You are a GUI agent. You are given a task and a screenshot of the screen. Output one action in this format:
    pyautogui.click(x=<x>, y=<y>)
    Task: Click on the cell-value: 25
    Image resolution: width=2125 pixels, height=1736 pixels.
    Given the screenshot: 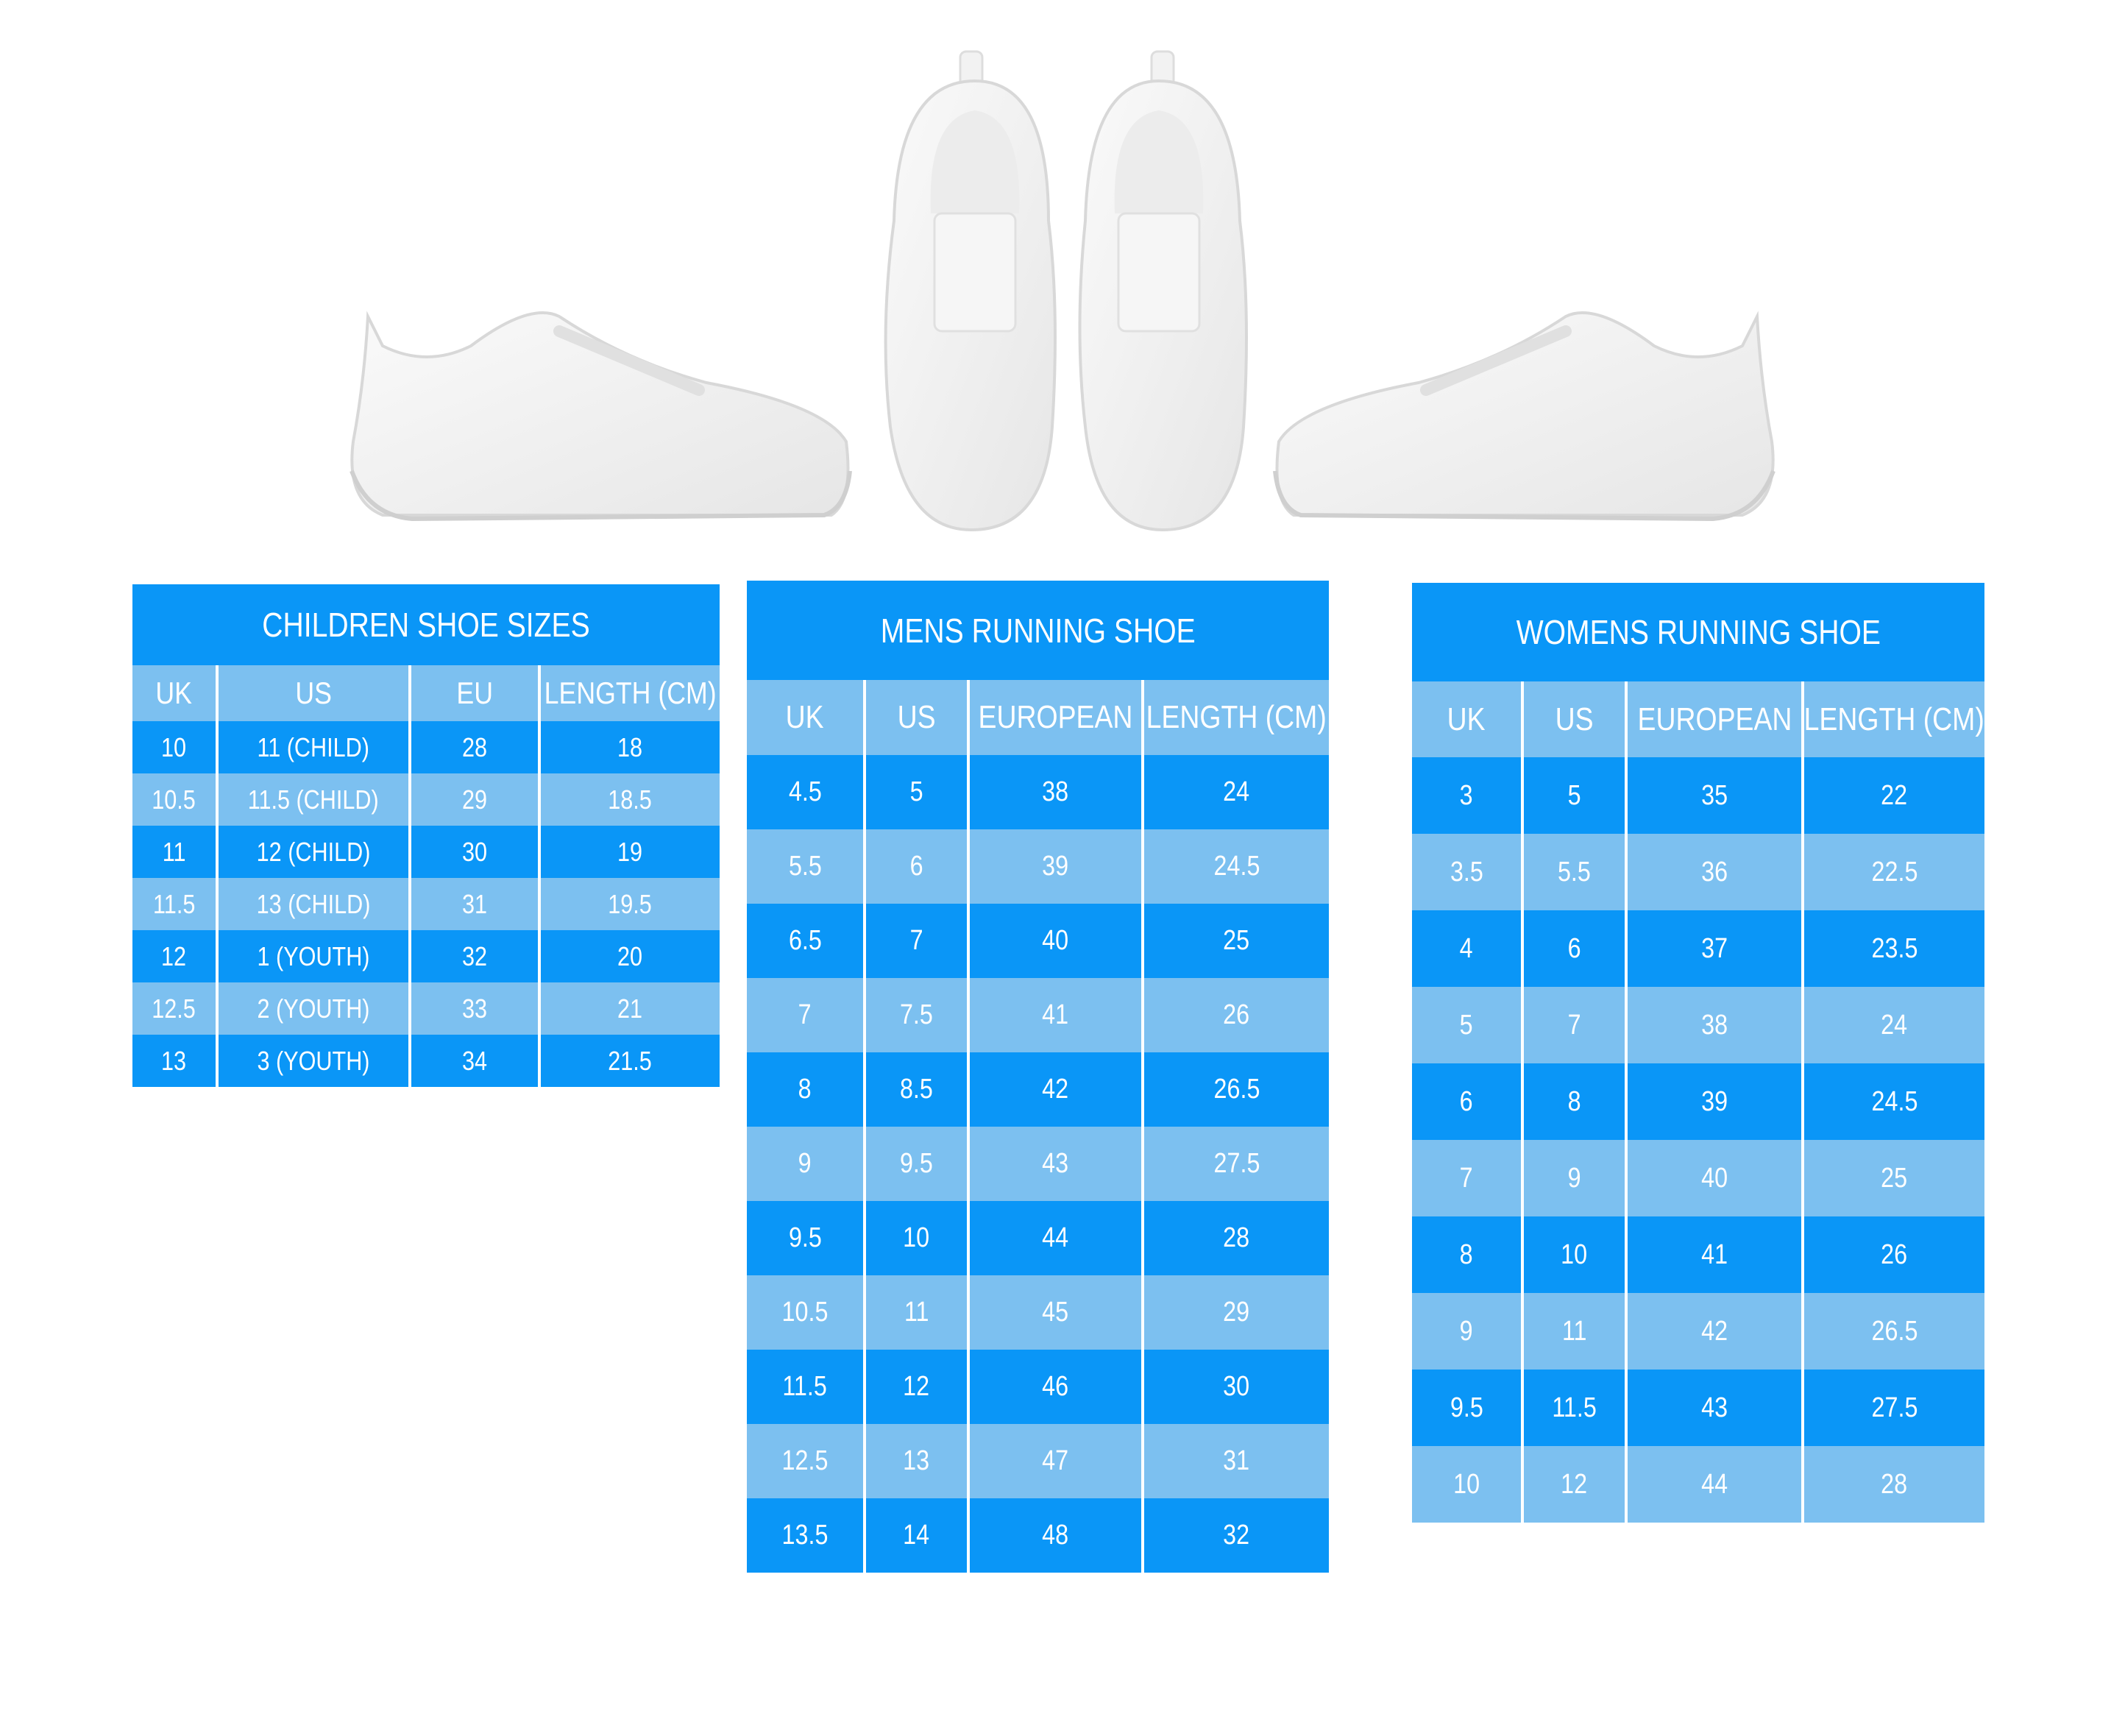 What is the action you would take?
    pyautogui.click(x=1895, y=1178)
    